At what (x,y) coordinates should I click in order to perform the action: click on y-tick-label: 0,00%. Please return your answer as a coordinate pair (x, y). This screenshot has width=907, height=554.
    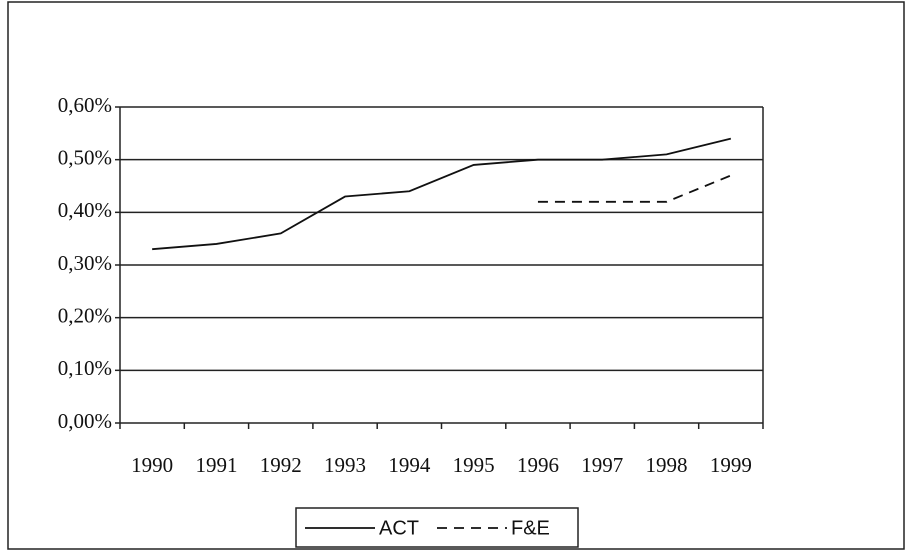
    Looking at the image, I should click on (85, 421).